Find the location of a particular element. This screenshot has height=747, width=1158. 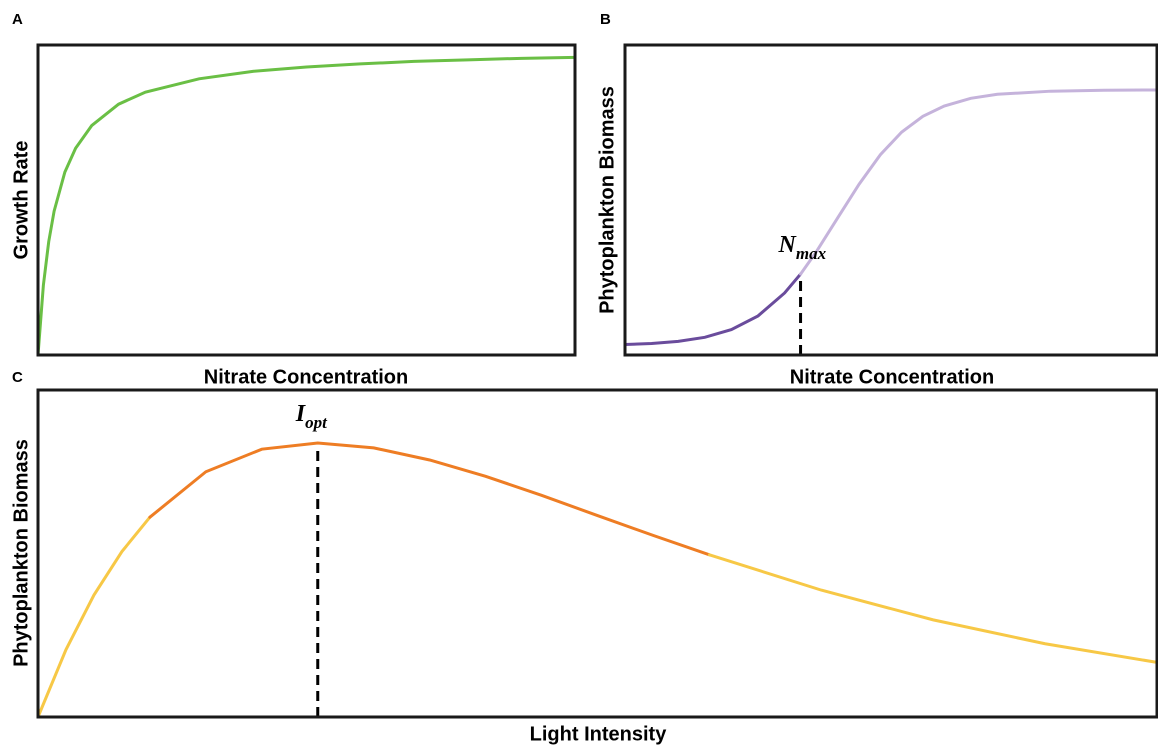

y-axis-label: Growth Rate is located at coordinates (21, 200).